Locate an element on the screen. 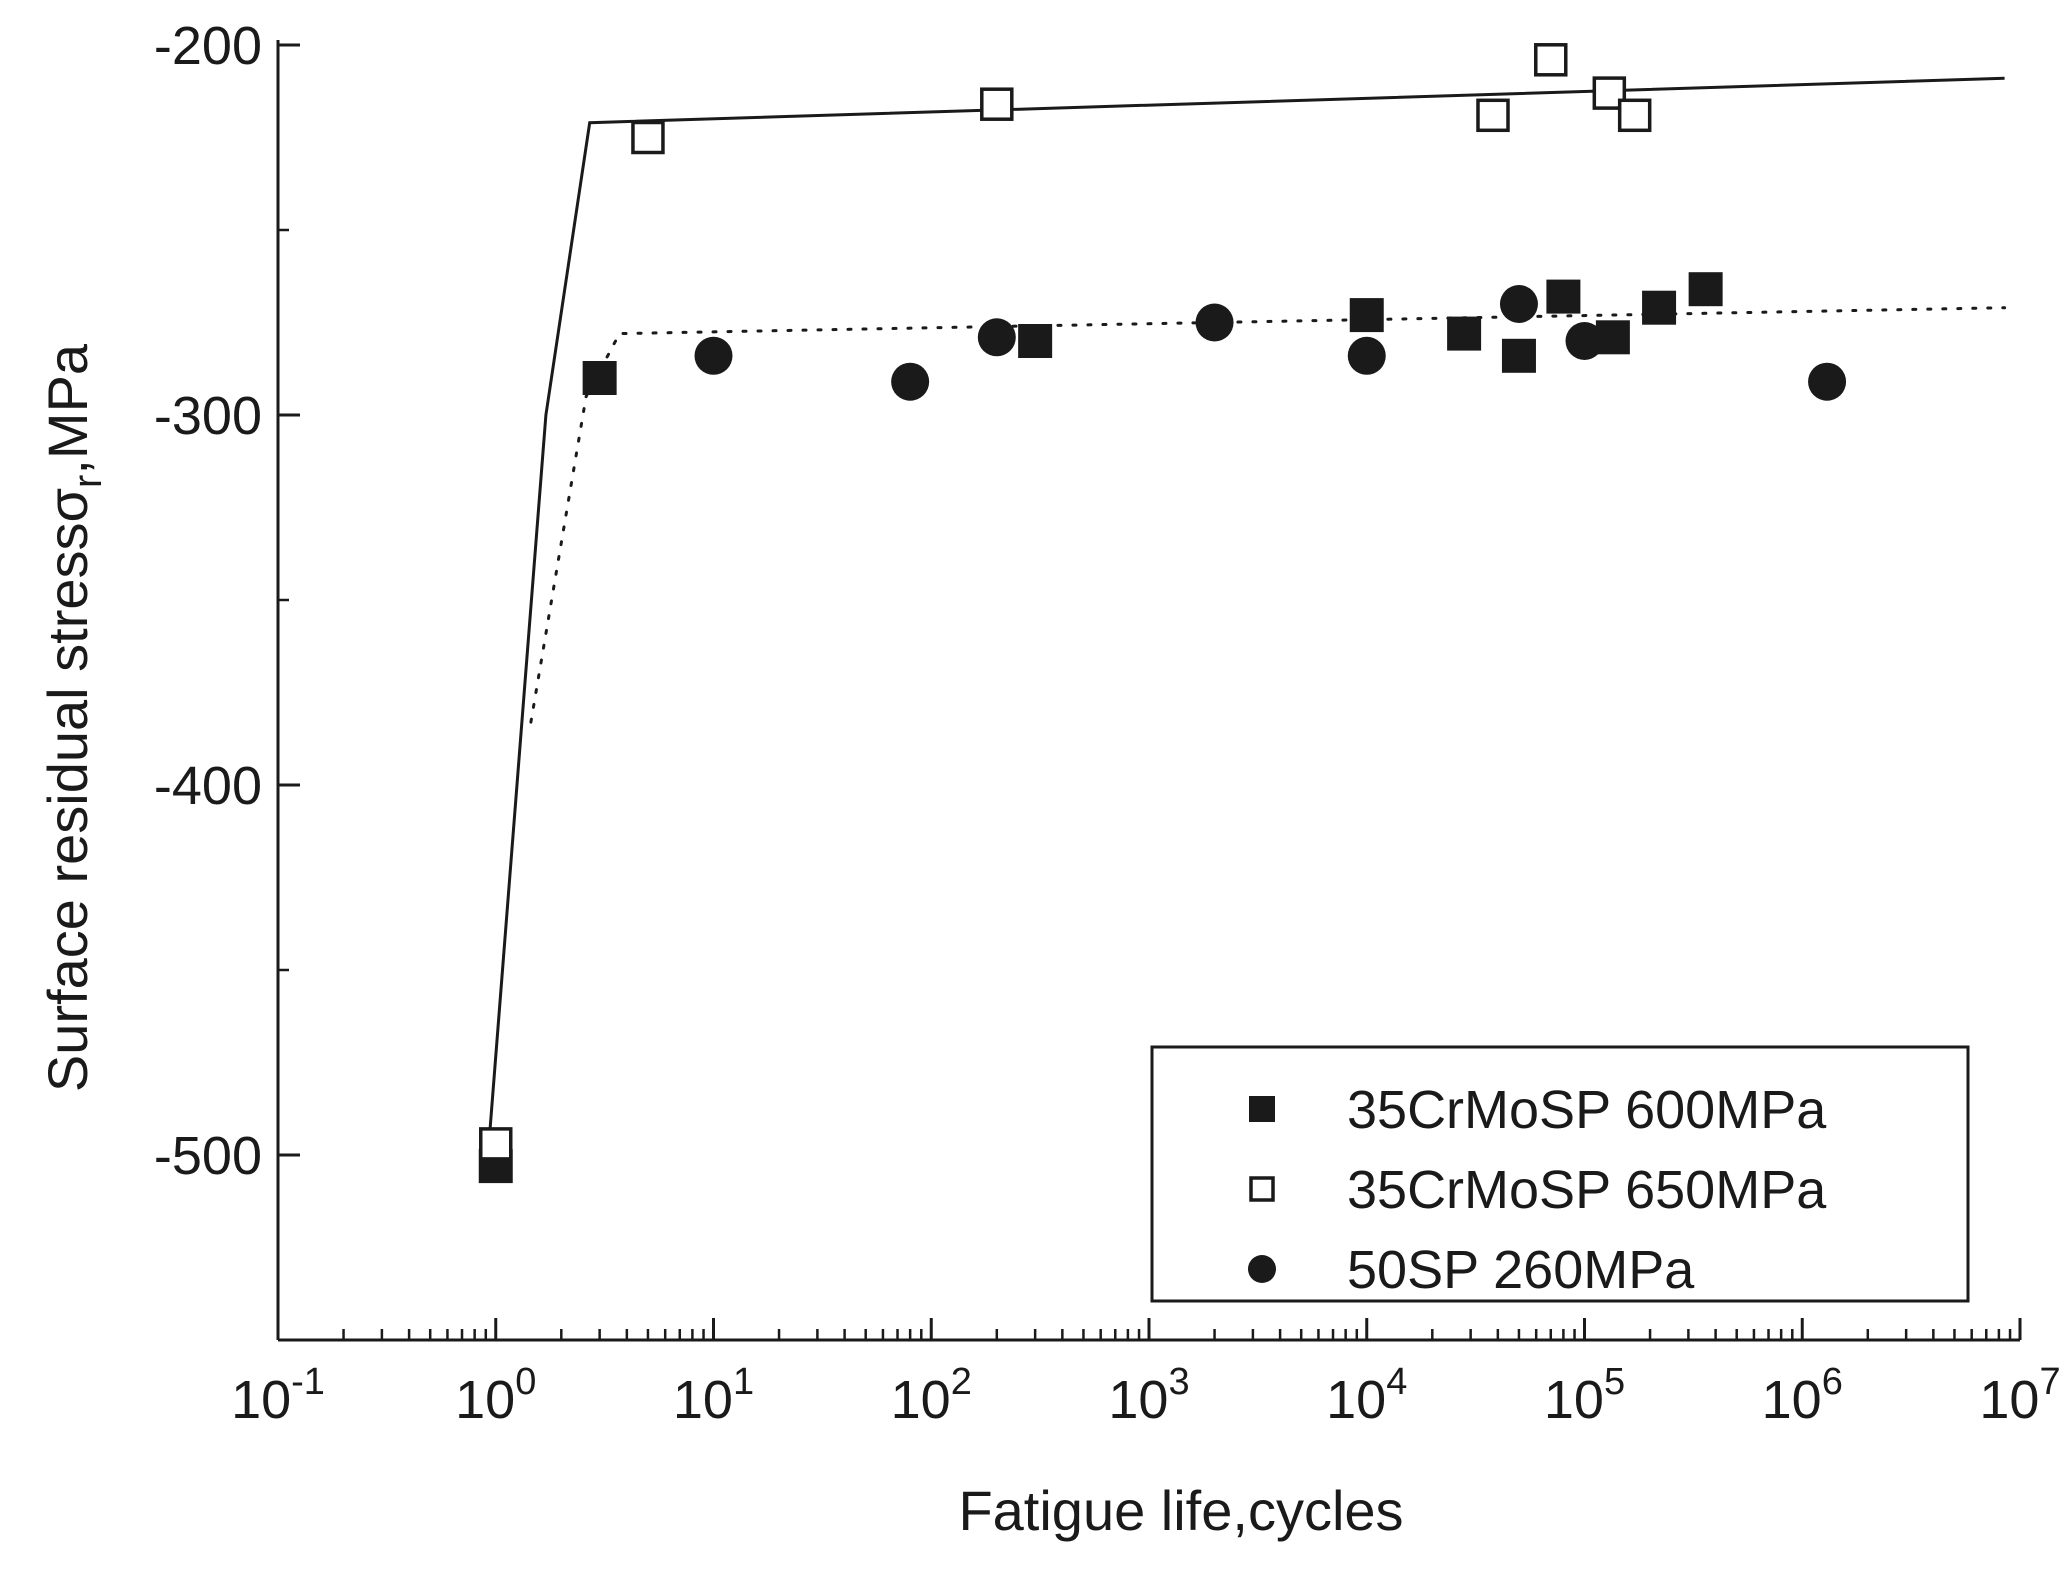 The image size is (2063, 1573). x-tick-label: 10² is located at coordinates (931, 1395).